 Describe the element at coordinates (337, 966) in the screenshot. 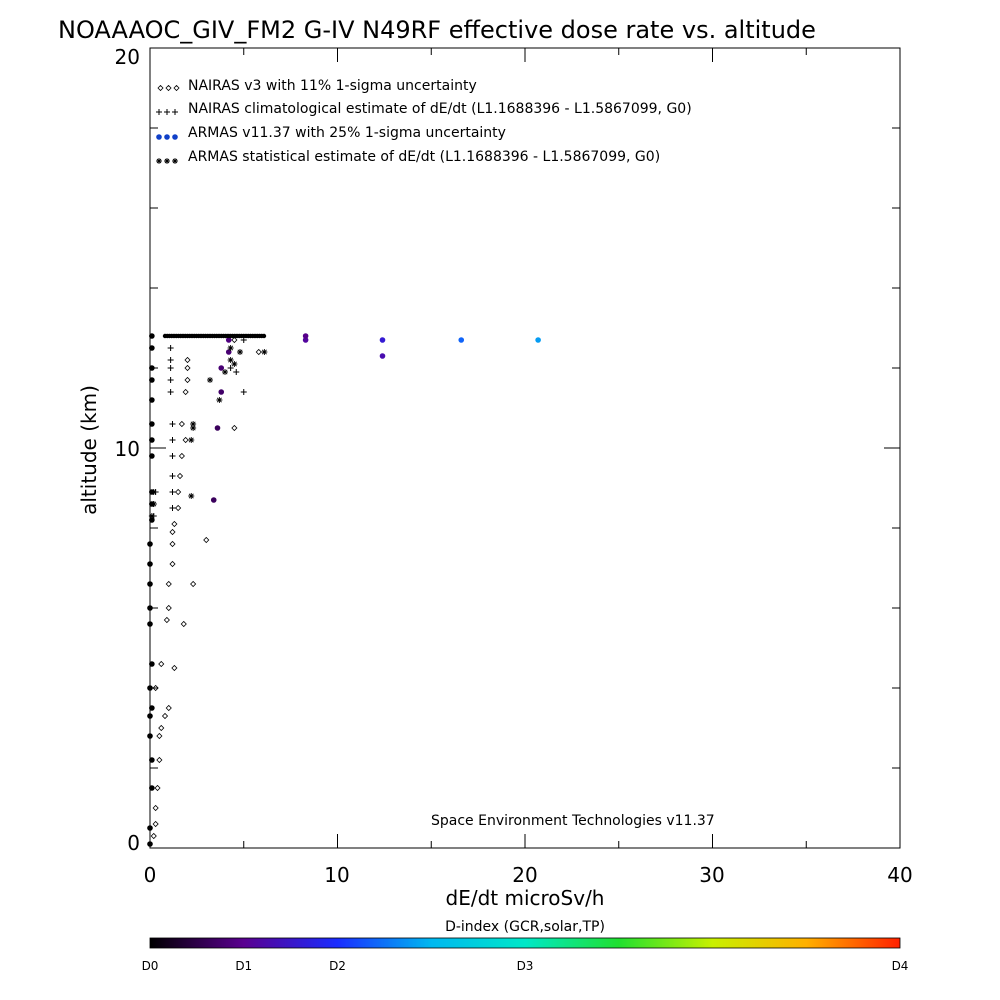

I see `colorbar-label: D2` at that location.